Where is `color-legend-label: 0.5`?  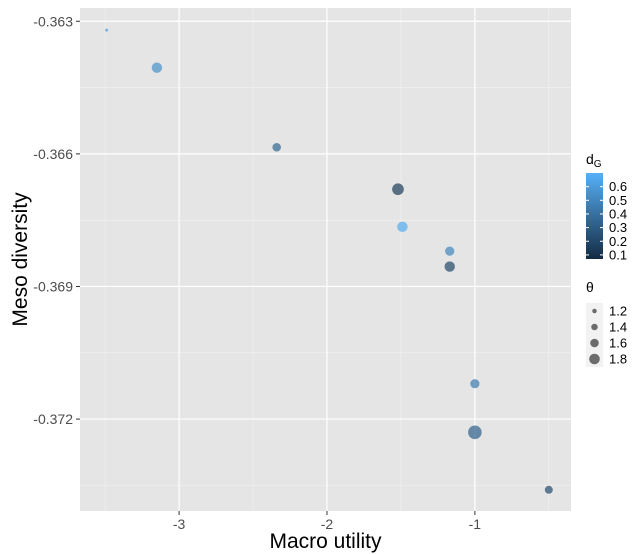
color-legend-label: 0.5 is located at coordinates (618, 200).